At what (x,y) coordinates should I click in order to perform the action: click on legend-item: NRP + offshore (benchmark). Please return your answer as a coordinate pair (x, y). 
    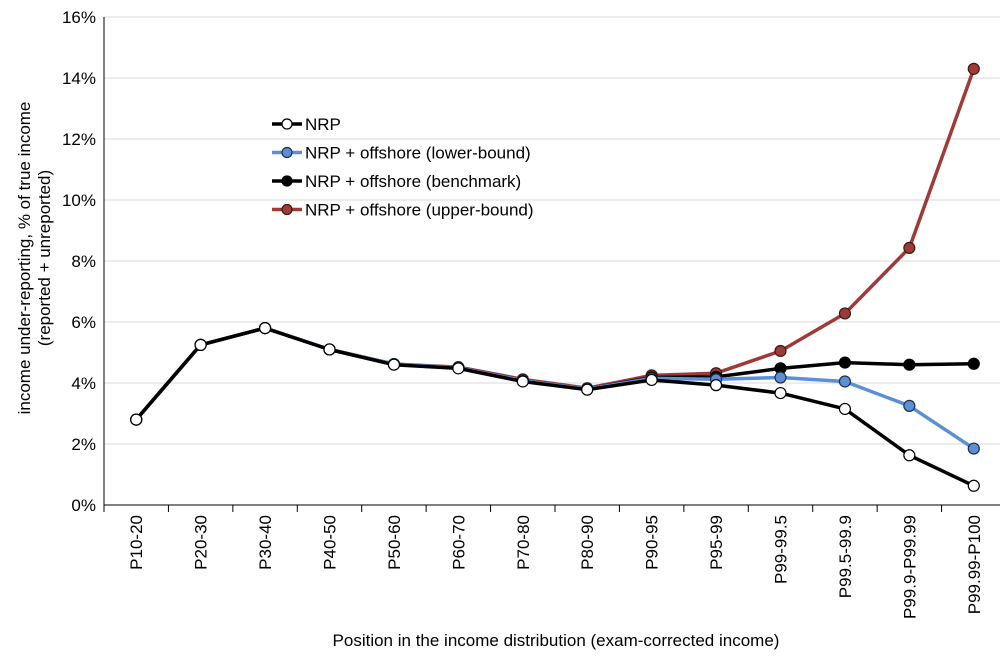
    Looking at the image, I should click on (396, 181).